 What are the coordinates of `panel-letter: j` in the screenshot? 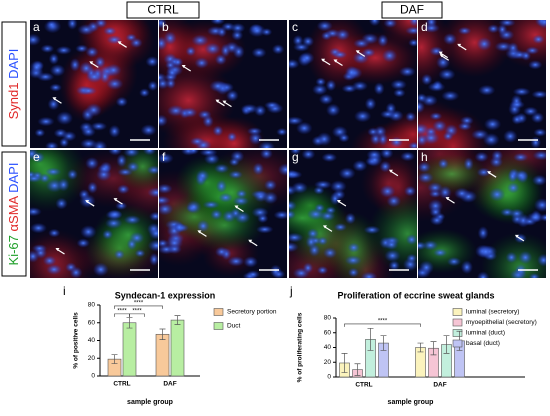 It's located at (291, 291).